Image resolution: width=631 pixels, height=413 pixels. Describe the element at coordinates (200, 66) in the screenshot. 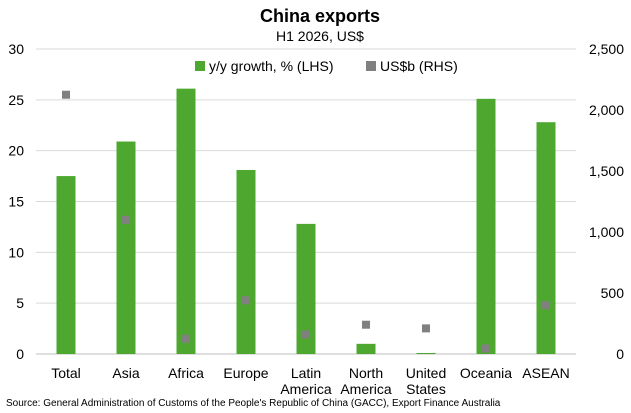

I see `legend-bar-swatch` at that location.